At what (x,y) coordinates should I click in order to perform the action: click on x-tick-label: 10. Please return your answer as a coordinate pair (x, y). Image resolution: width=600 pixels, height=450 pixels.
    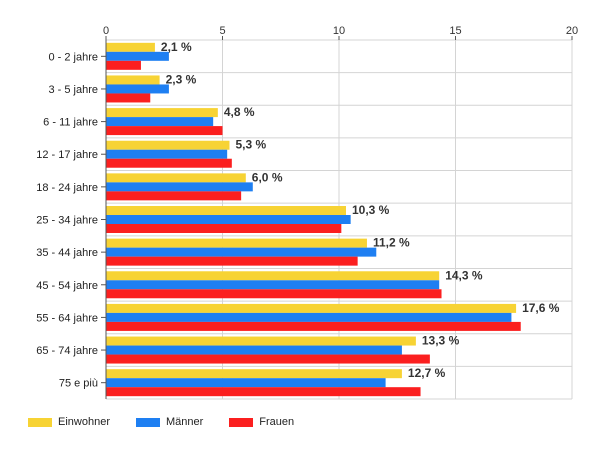
    Looking at the image, I should click on (339, 31).